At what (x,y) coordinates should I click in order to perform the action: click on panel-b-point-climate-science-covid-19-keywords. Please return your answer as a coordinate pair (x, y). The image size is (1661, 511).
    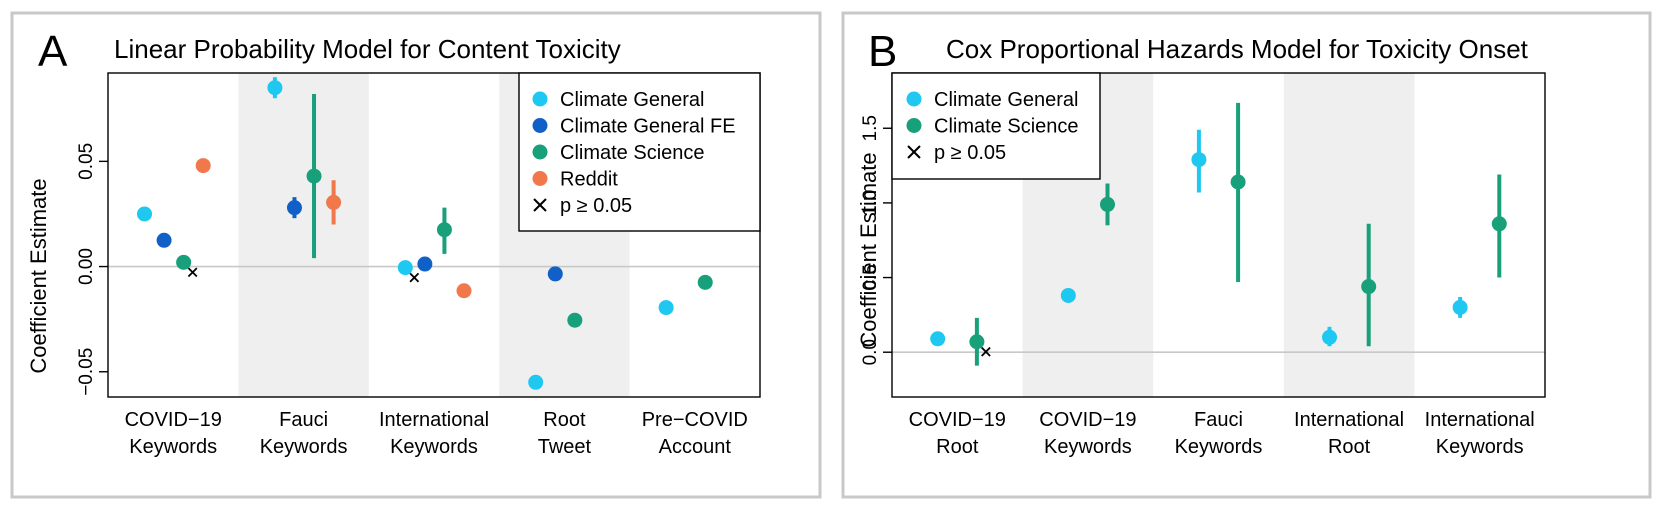
    Looking at the image, I should click on (1107, 204).